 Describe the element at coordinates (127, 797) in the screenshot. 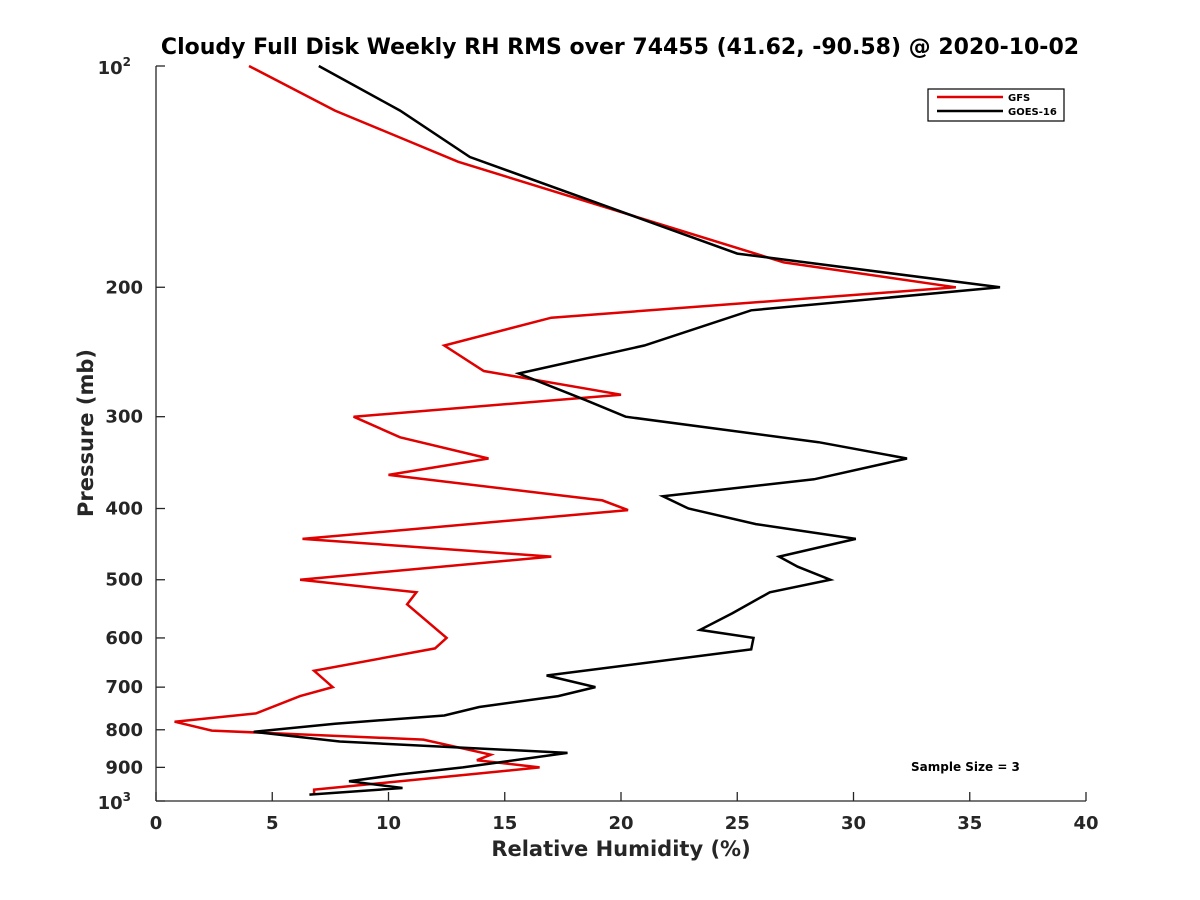

I see `y-tick-exponent: 3` at that location.